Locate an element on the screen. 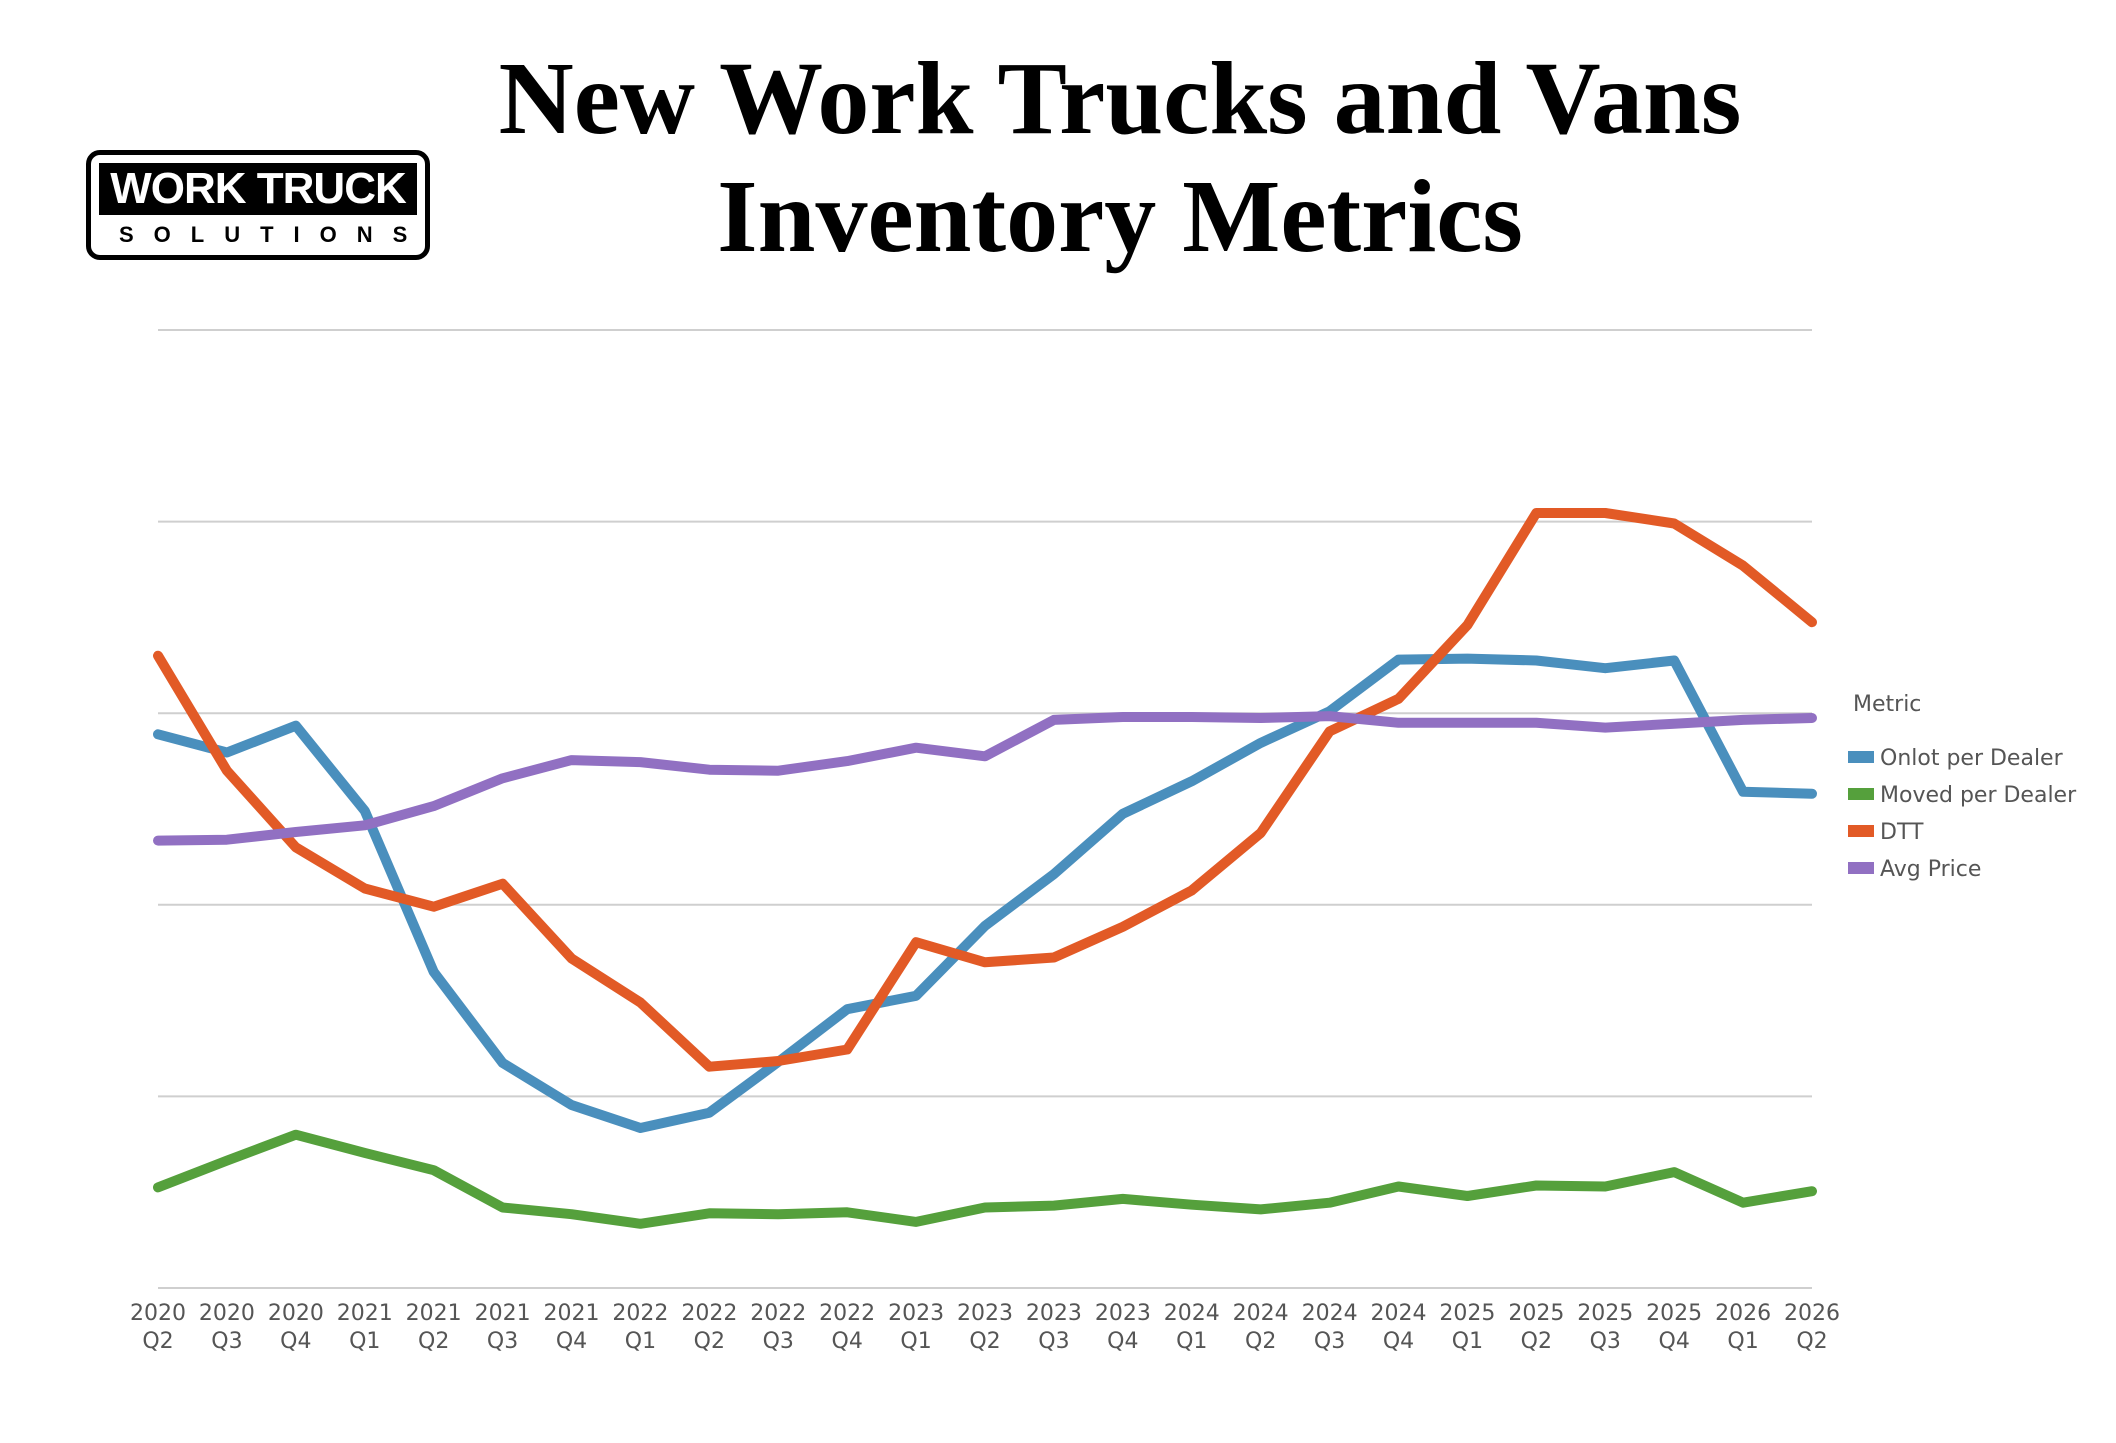  chart-title-line-2: Inventory Metrics is located at coordinates (1120, 216).